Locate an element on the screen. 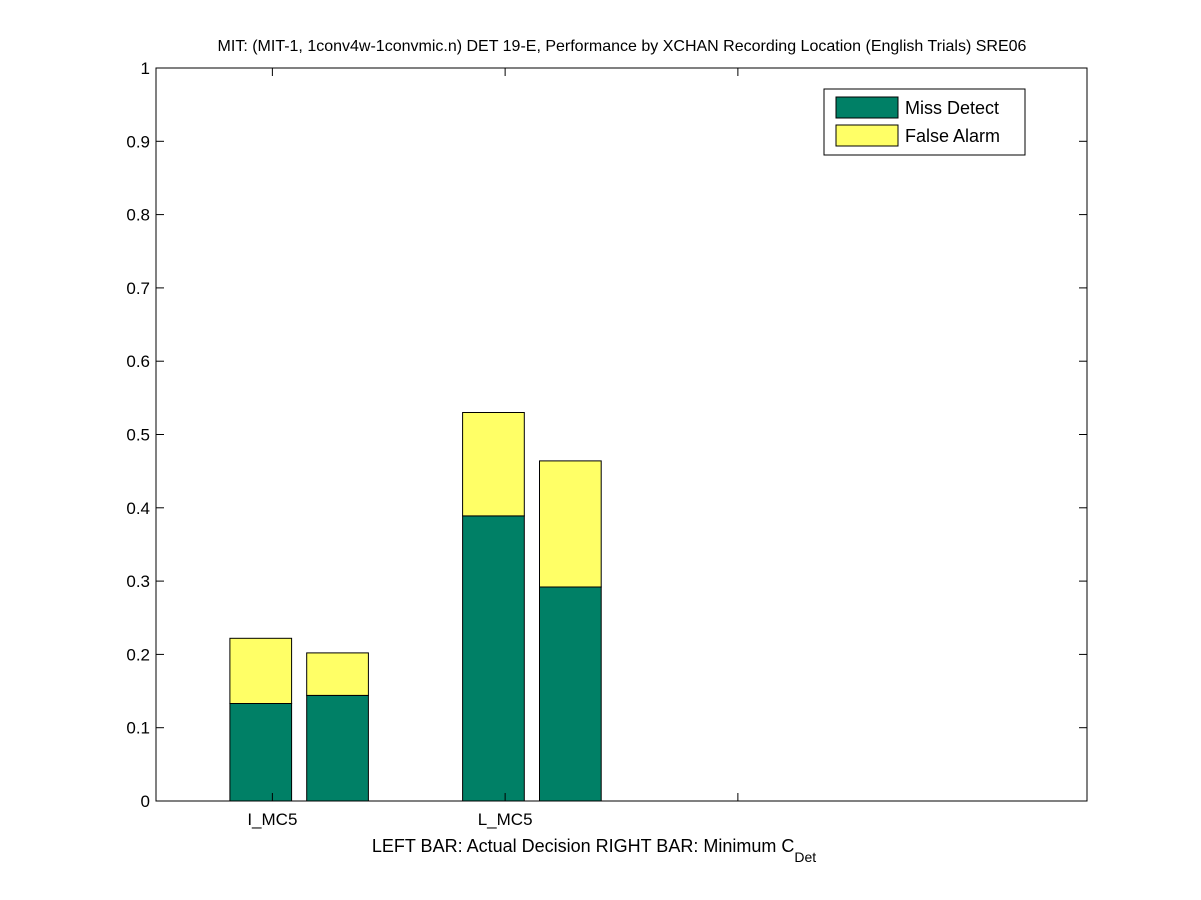 This screenshot has height=900, width=1201. x-axis-label-subscript: Det is located at coordinates (805, 857).